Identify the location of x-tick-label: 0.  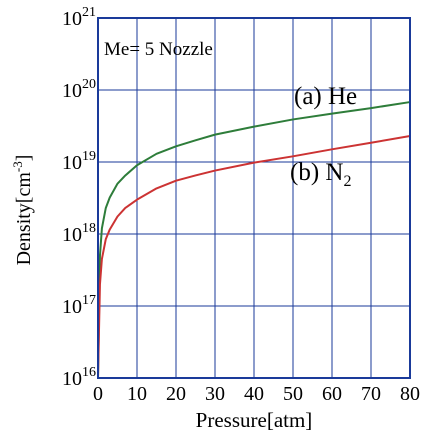
(98, 394).